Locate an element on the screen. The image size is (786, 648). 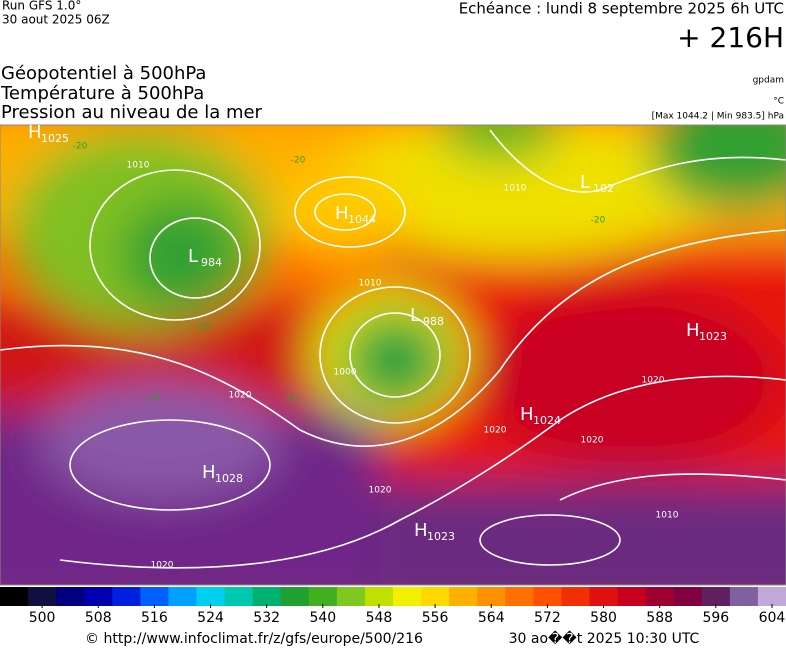
forecast-time: Echéance : lundi 8 septembre 2025 6h UTC is located at coordinates (621, 9).